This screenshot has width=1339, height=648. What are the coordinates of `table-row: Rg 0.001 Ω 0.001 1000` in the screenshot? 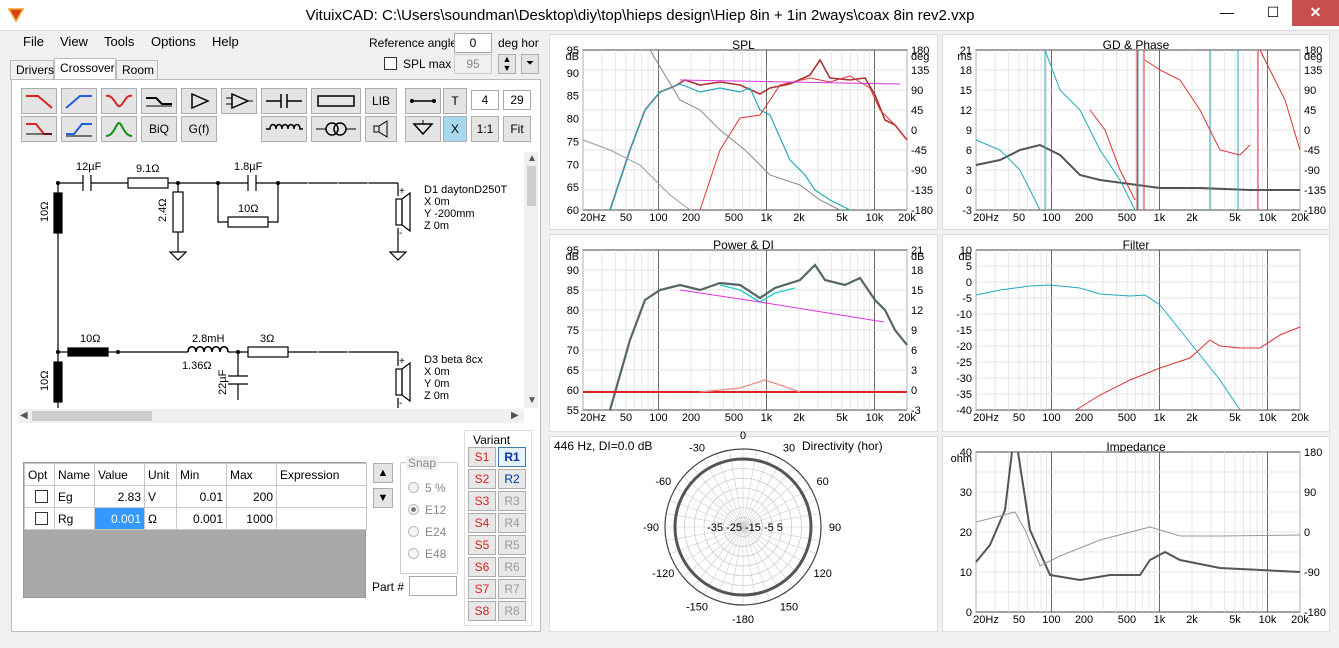 It's located at (195, 518).